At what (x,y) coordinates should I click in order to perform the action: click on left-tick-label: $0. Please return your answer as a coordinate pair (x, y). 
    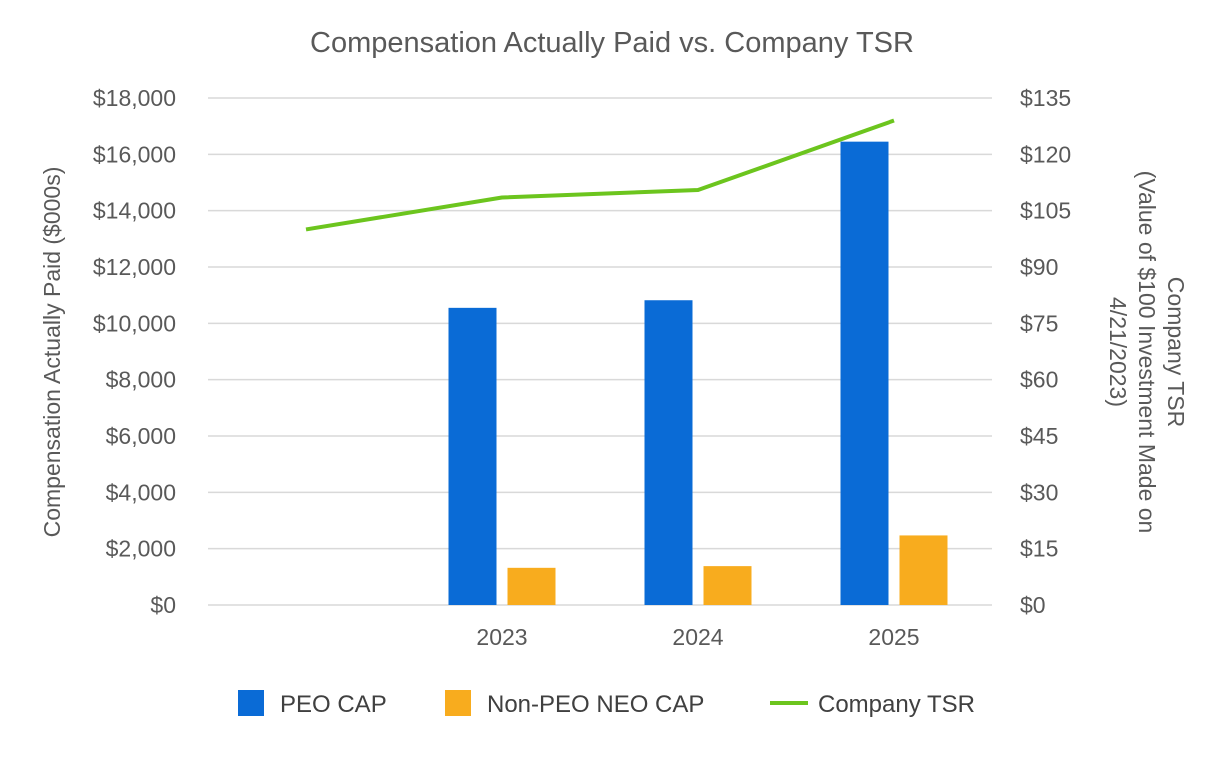
    Looking at the image, I should click on (163, 605).